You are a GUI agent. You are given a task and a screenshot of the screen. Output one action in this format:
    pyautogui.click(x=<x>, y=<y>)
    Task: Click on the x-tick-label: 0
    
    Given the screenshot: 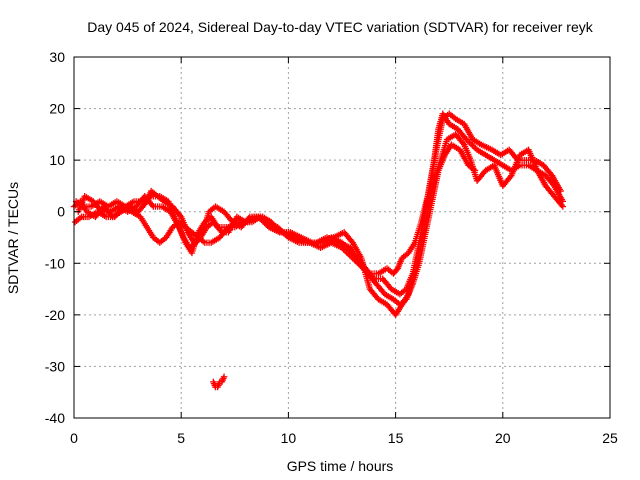 What is the action you would take?
    pyautogui.click(x=74, y=438)
    